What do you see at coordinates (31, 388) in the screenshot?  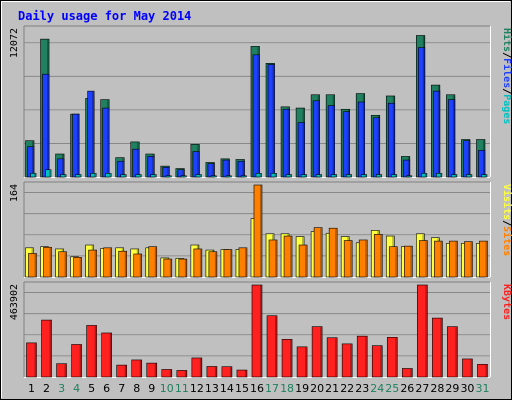 I see `x-tick-label-day-1: 1` at bounding box center [31, 388].